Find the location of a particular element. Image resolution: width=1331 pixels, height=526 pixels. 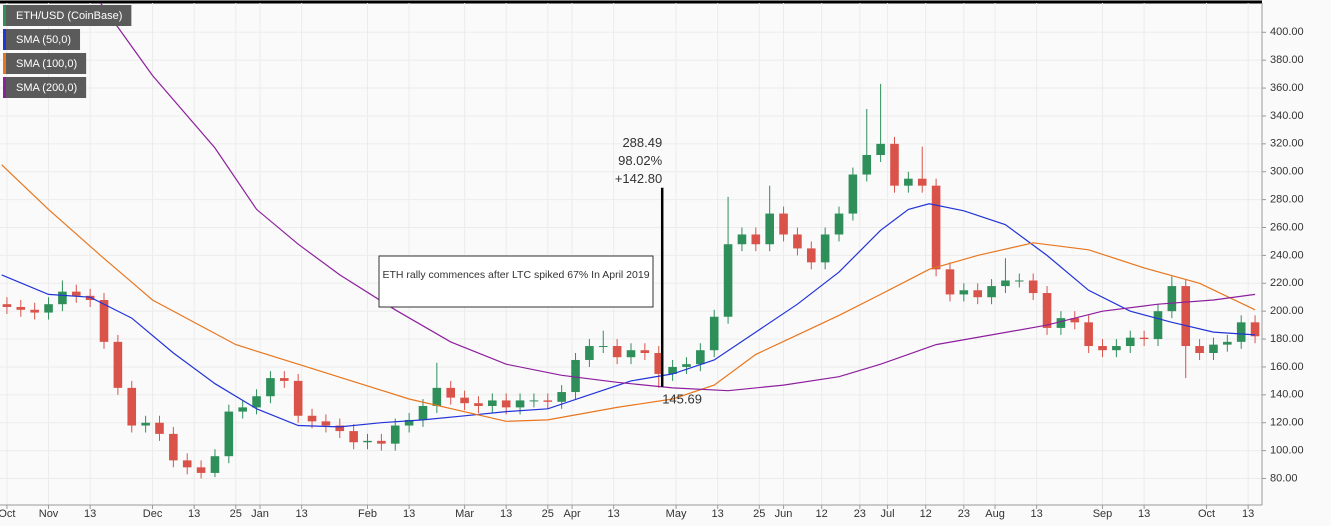

x-tick-label: Sep is located at coordinates (1103, 514).